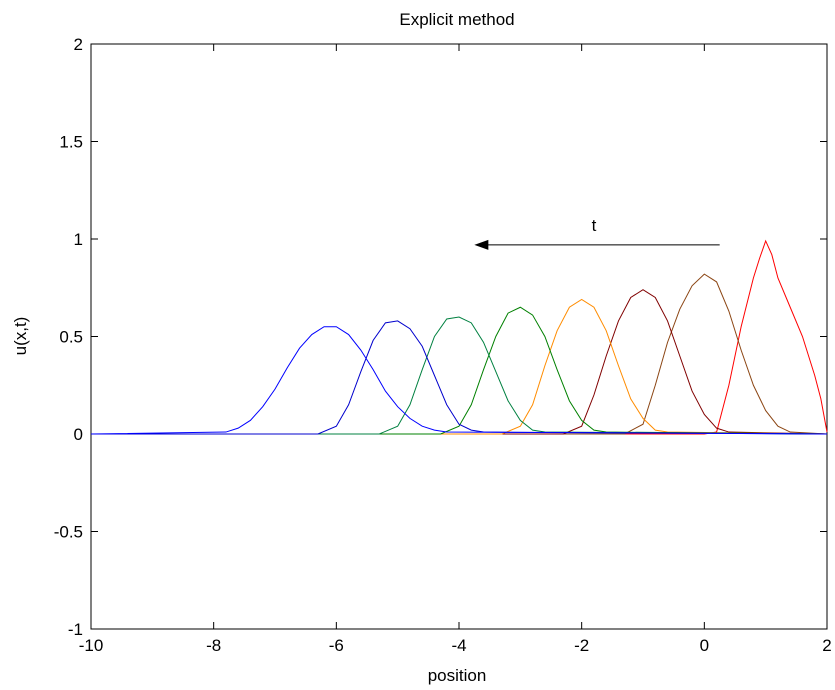 The image size is (835, 690). What do you see at coordinates (336, 645) in the screenshot?
I see `x-tick-label: -6` at bounding box center [336, 645].